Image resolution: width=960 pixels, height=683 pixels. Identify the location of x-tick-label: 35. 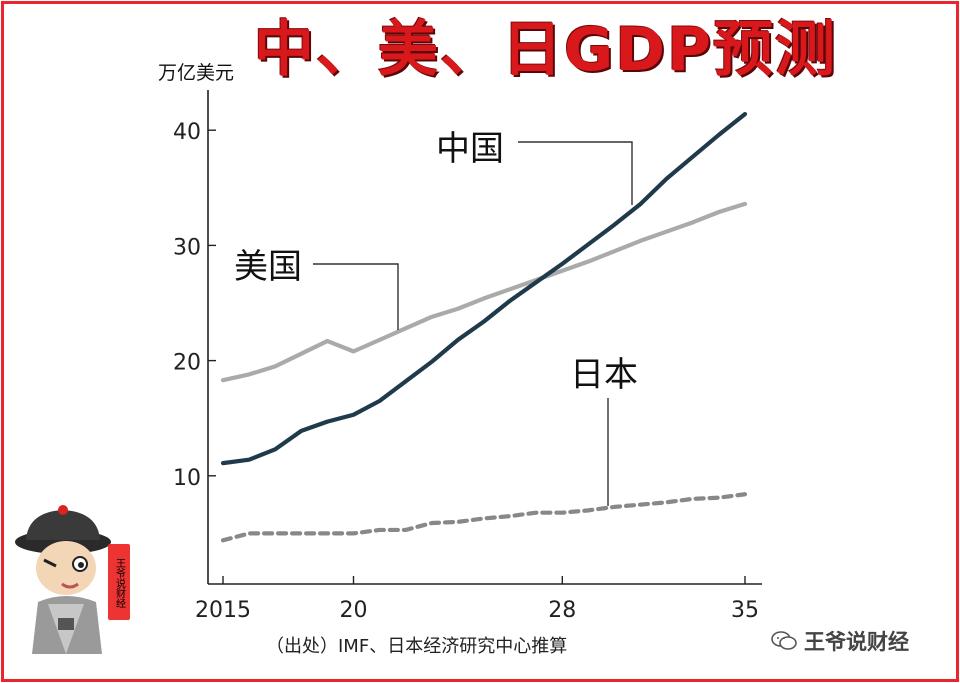
(745, 610).